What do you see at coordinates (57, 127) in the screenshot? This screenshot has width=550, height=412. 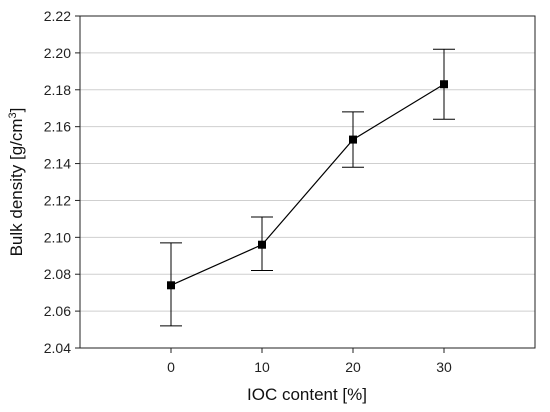 I see `y-tick-label: 2.16` at bounding box center [57, 127].